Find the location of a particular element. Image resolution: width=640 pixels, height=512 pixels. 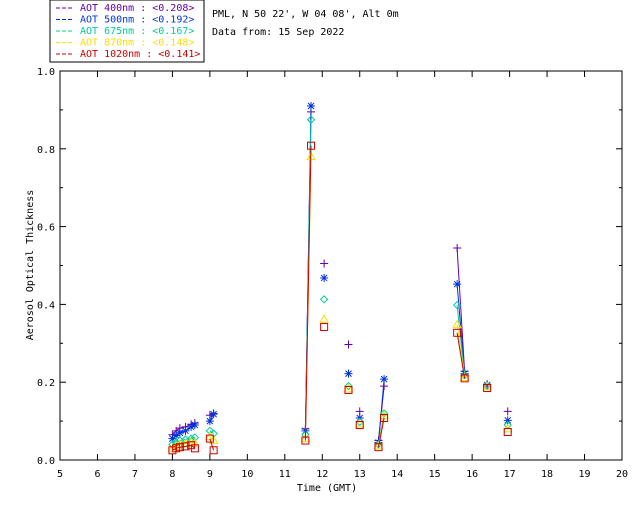

x-tick-label: 16 is located at coordinates (472, 474).